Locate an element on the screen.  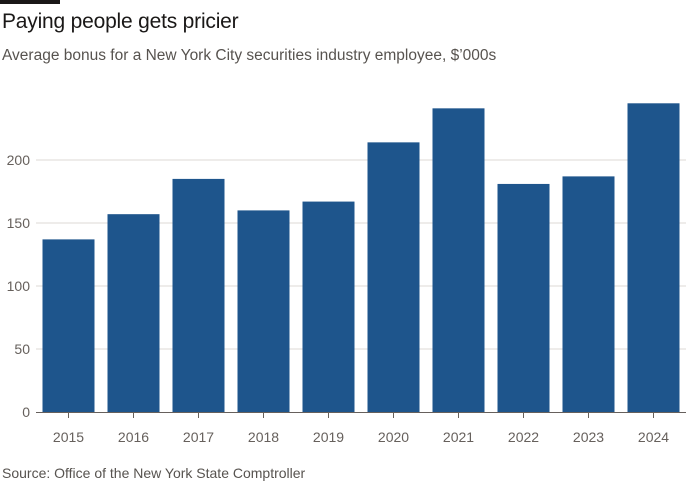
bar-2017 is located at coordinates (198, 295).